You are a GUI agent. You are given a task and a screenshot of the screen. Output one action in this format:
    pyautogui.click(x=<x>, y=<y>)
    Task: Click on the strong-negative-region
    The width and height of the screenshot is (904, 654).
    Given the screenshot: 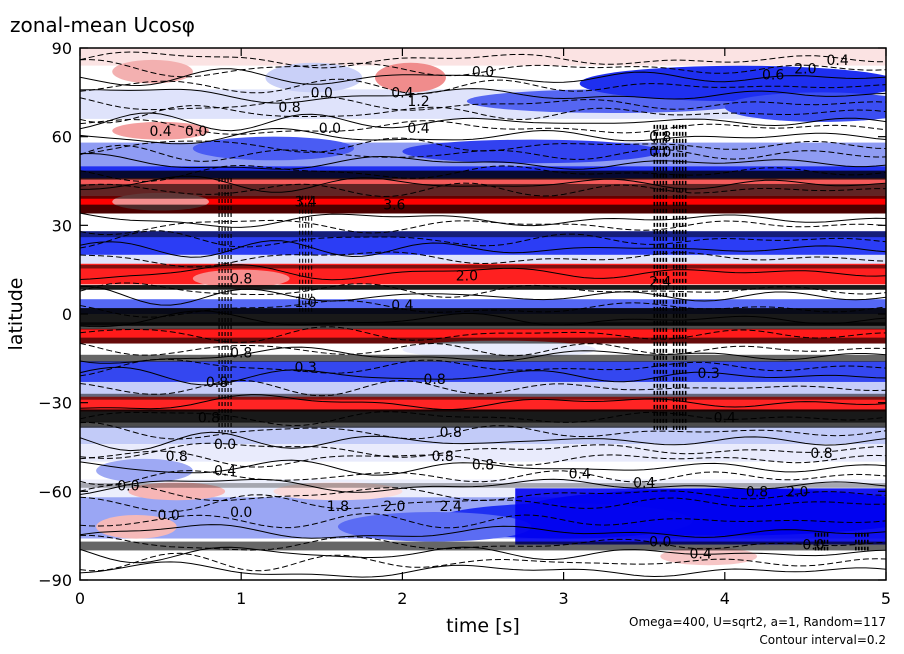 What is the action you would take?
    pyautogui.click(x=700, y=516)
    